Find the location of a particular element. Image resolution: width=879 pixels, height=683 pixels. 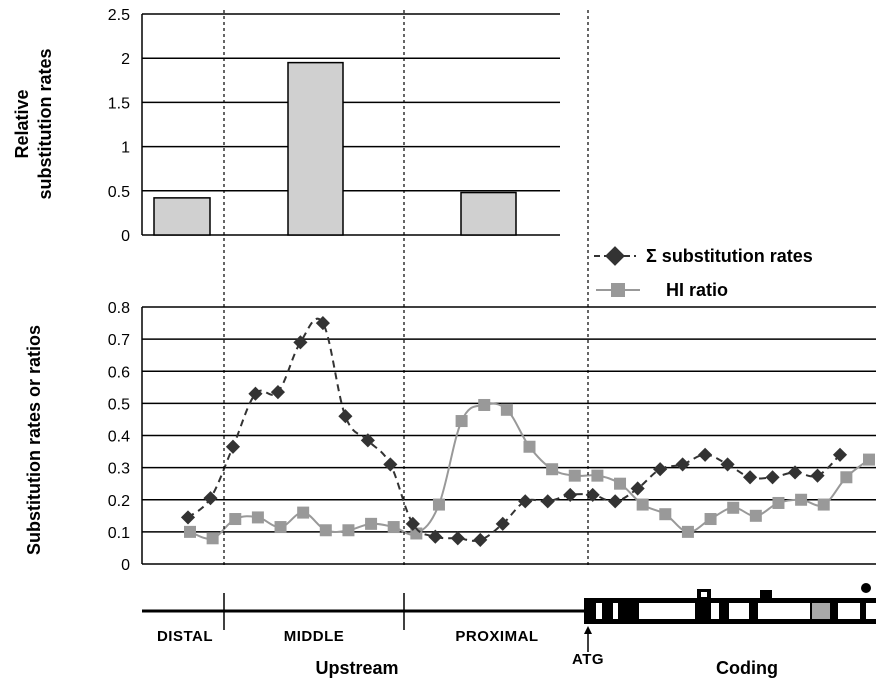

line-chart-tick-label: 0 is located at coordinates (125, 565).